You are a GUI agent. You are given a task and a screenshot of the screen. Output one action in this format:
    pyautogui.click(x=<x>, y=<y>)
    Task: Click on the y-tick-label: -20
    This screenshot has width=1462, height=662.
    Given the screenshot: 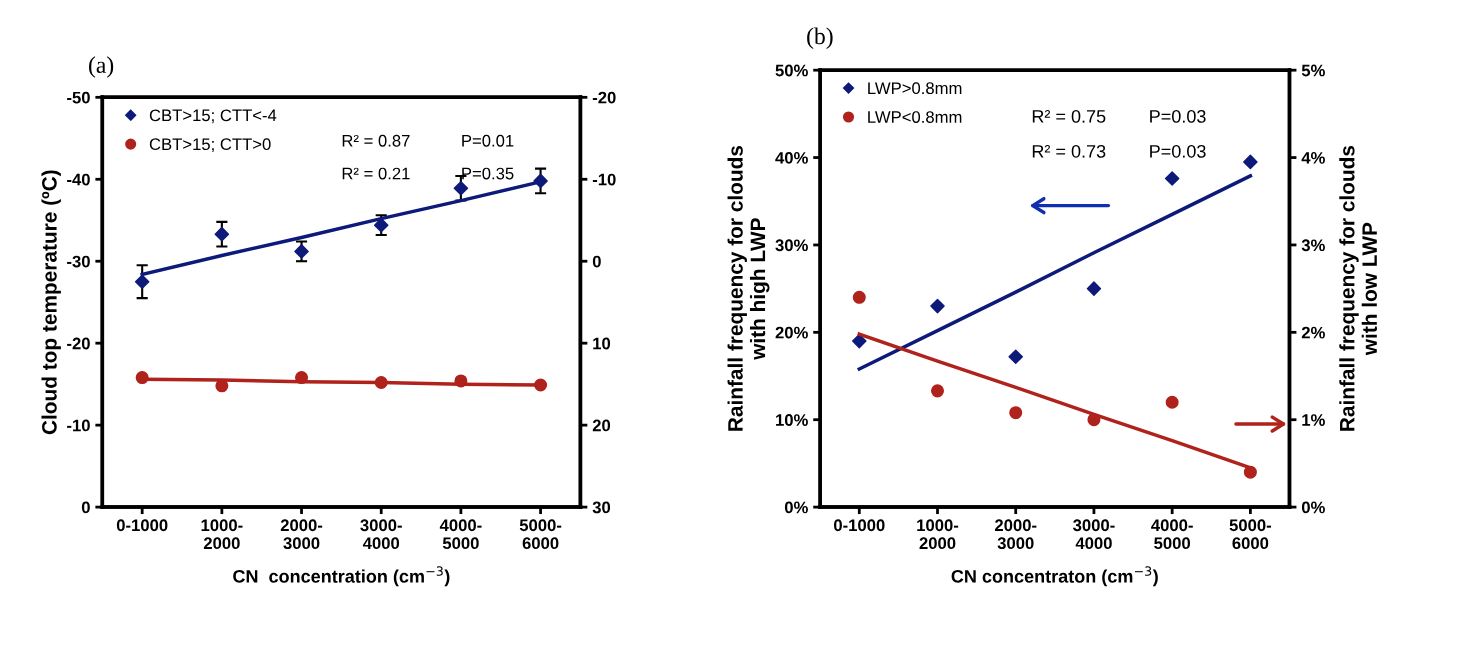 What is the action you would take?
    pyautogui.click(x=78, y=343)
    